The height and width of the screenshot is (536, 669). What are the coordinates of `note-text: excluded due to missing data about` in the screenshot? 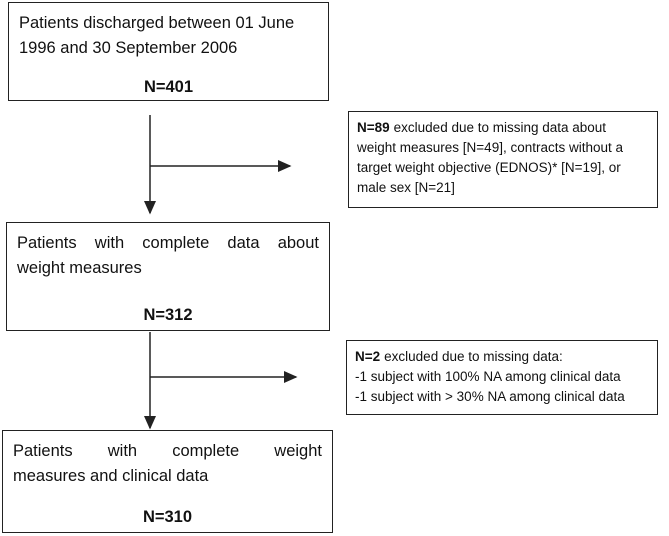 It's located at (500, 127).